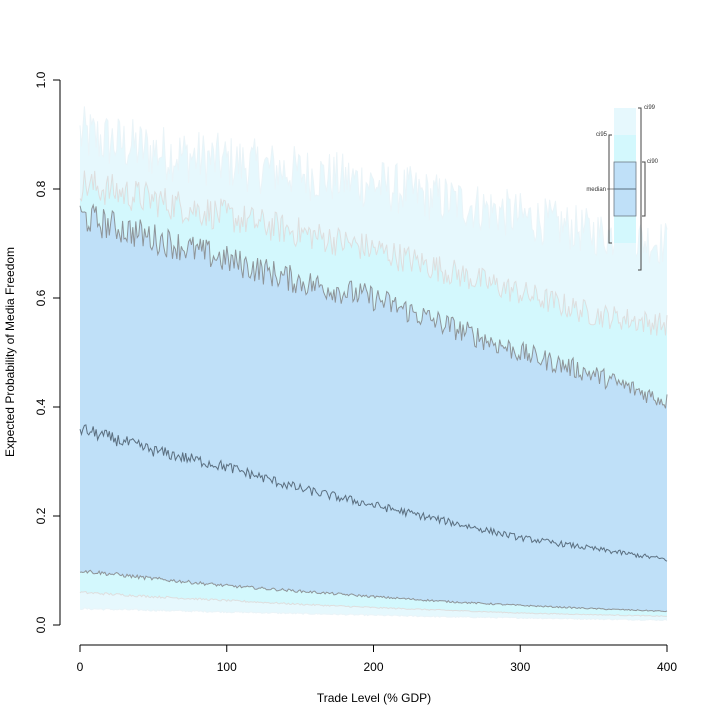 Image resolution: width=720 pixels, height=725 pixels. Describe the element at coordinates (373, 667) in the screenshot. I see `x-tick-label: 200` at that location.